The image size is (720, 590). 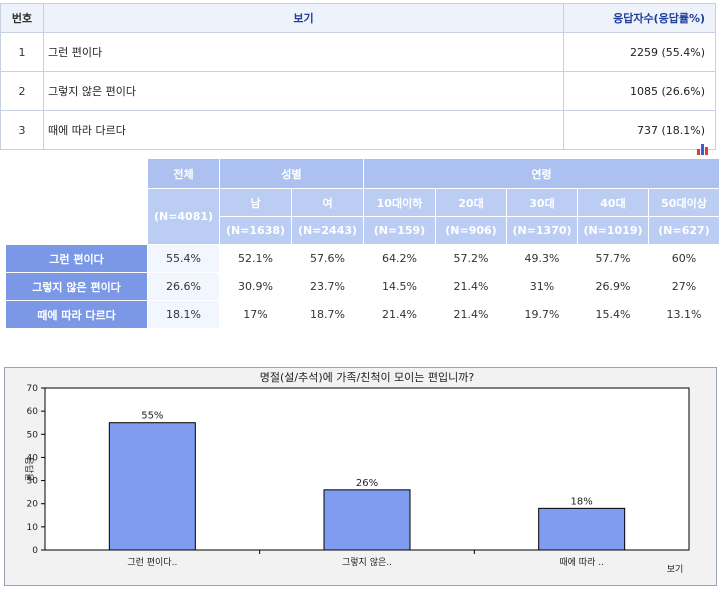 I want to click on row-value: 1085 (26.6%), so click(x=639, y=91).